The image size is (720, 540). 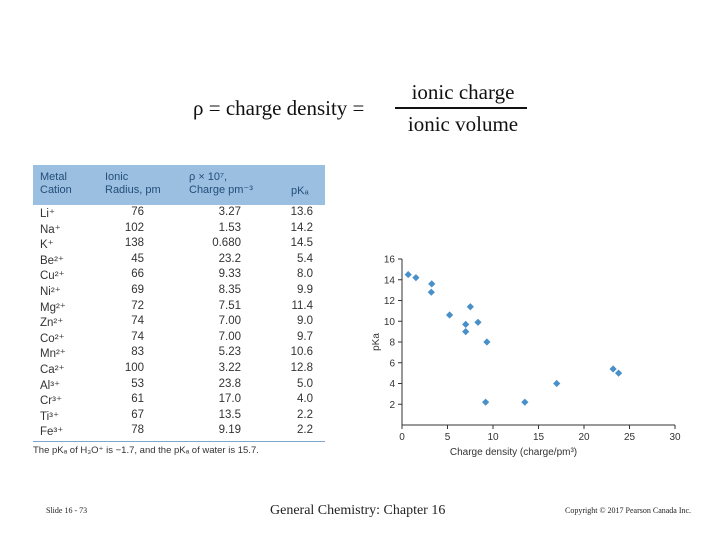 What do you see at coordinates (179, 244) in the screenshot?
I see `table-row: K⁺ 138 0.680 14.5` at bounding box center [179, 244].